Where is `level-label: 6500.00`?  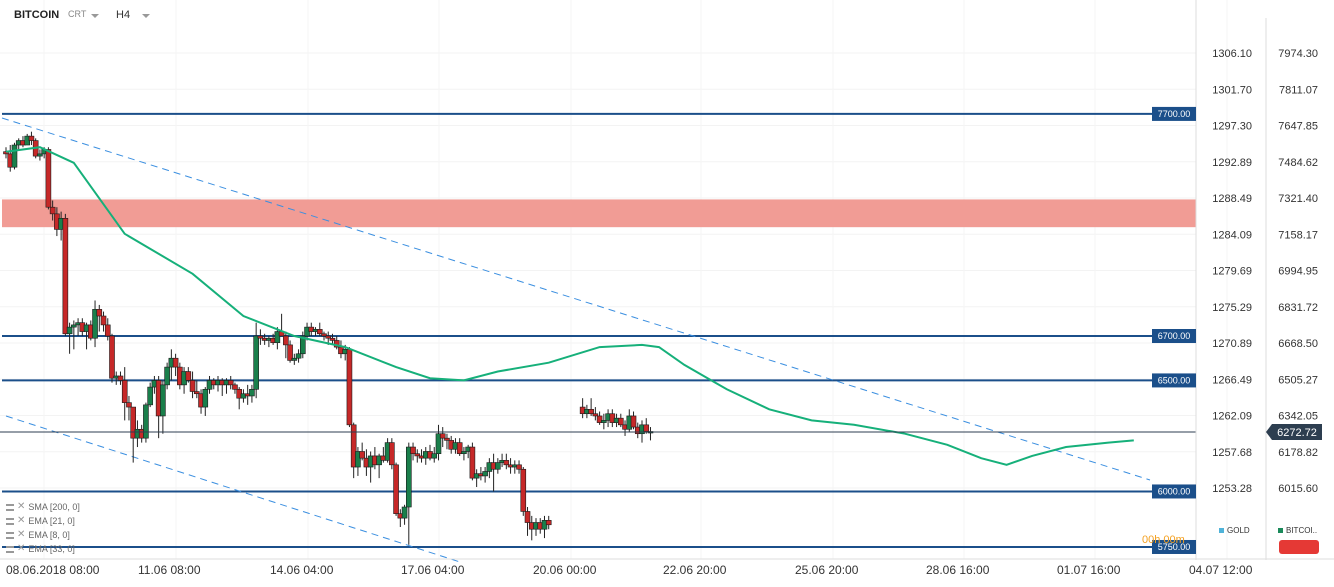 level-label: 6500.00 is located at coordinates (1174, 380).